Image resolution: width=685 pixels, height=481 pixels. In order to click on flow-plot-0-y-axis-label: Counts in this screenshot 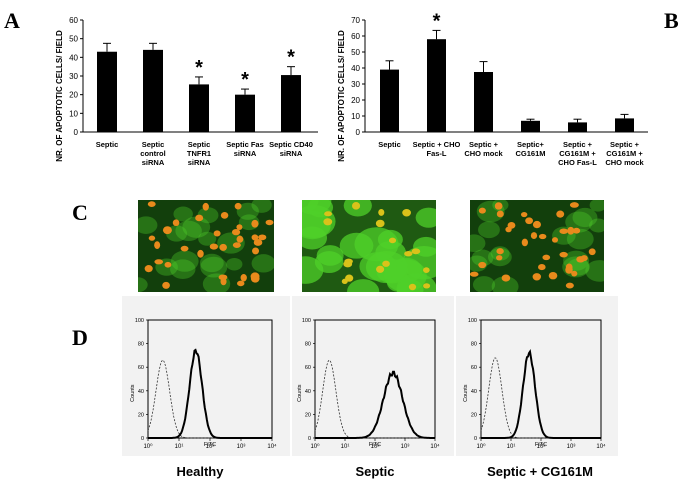, I will do `click(133, 393)`.